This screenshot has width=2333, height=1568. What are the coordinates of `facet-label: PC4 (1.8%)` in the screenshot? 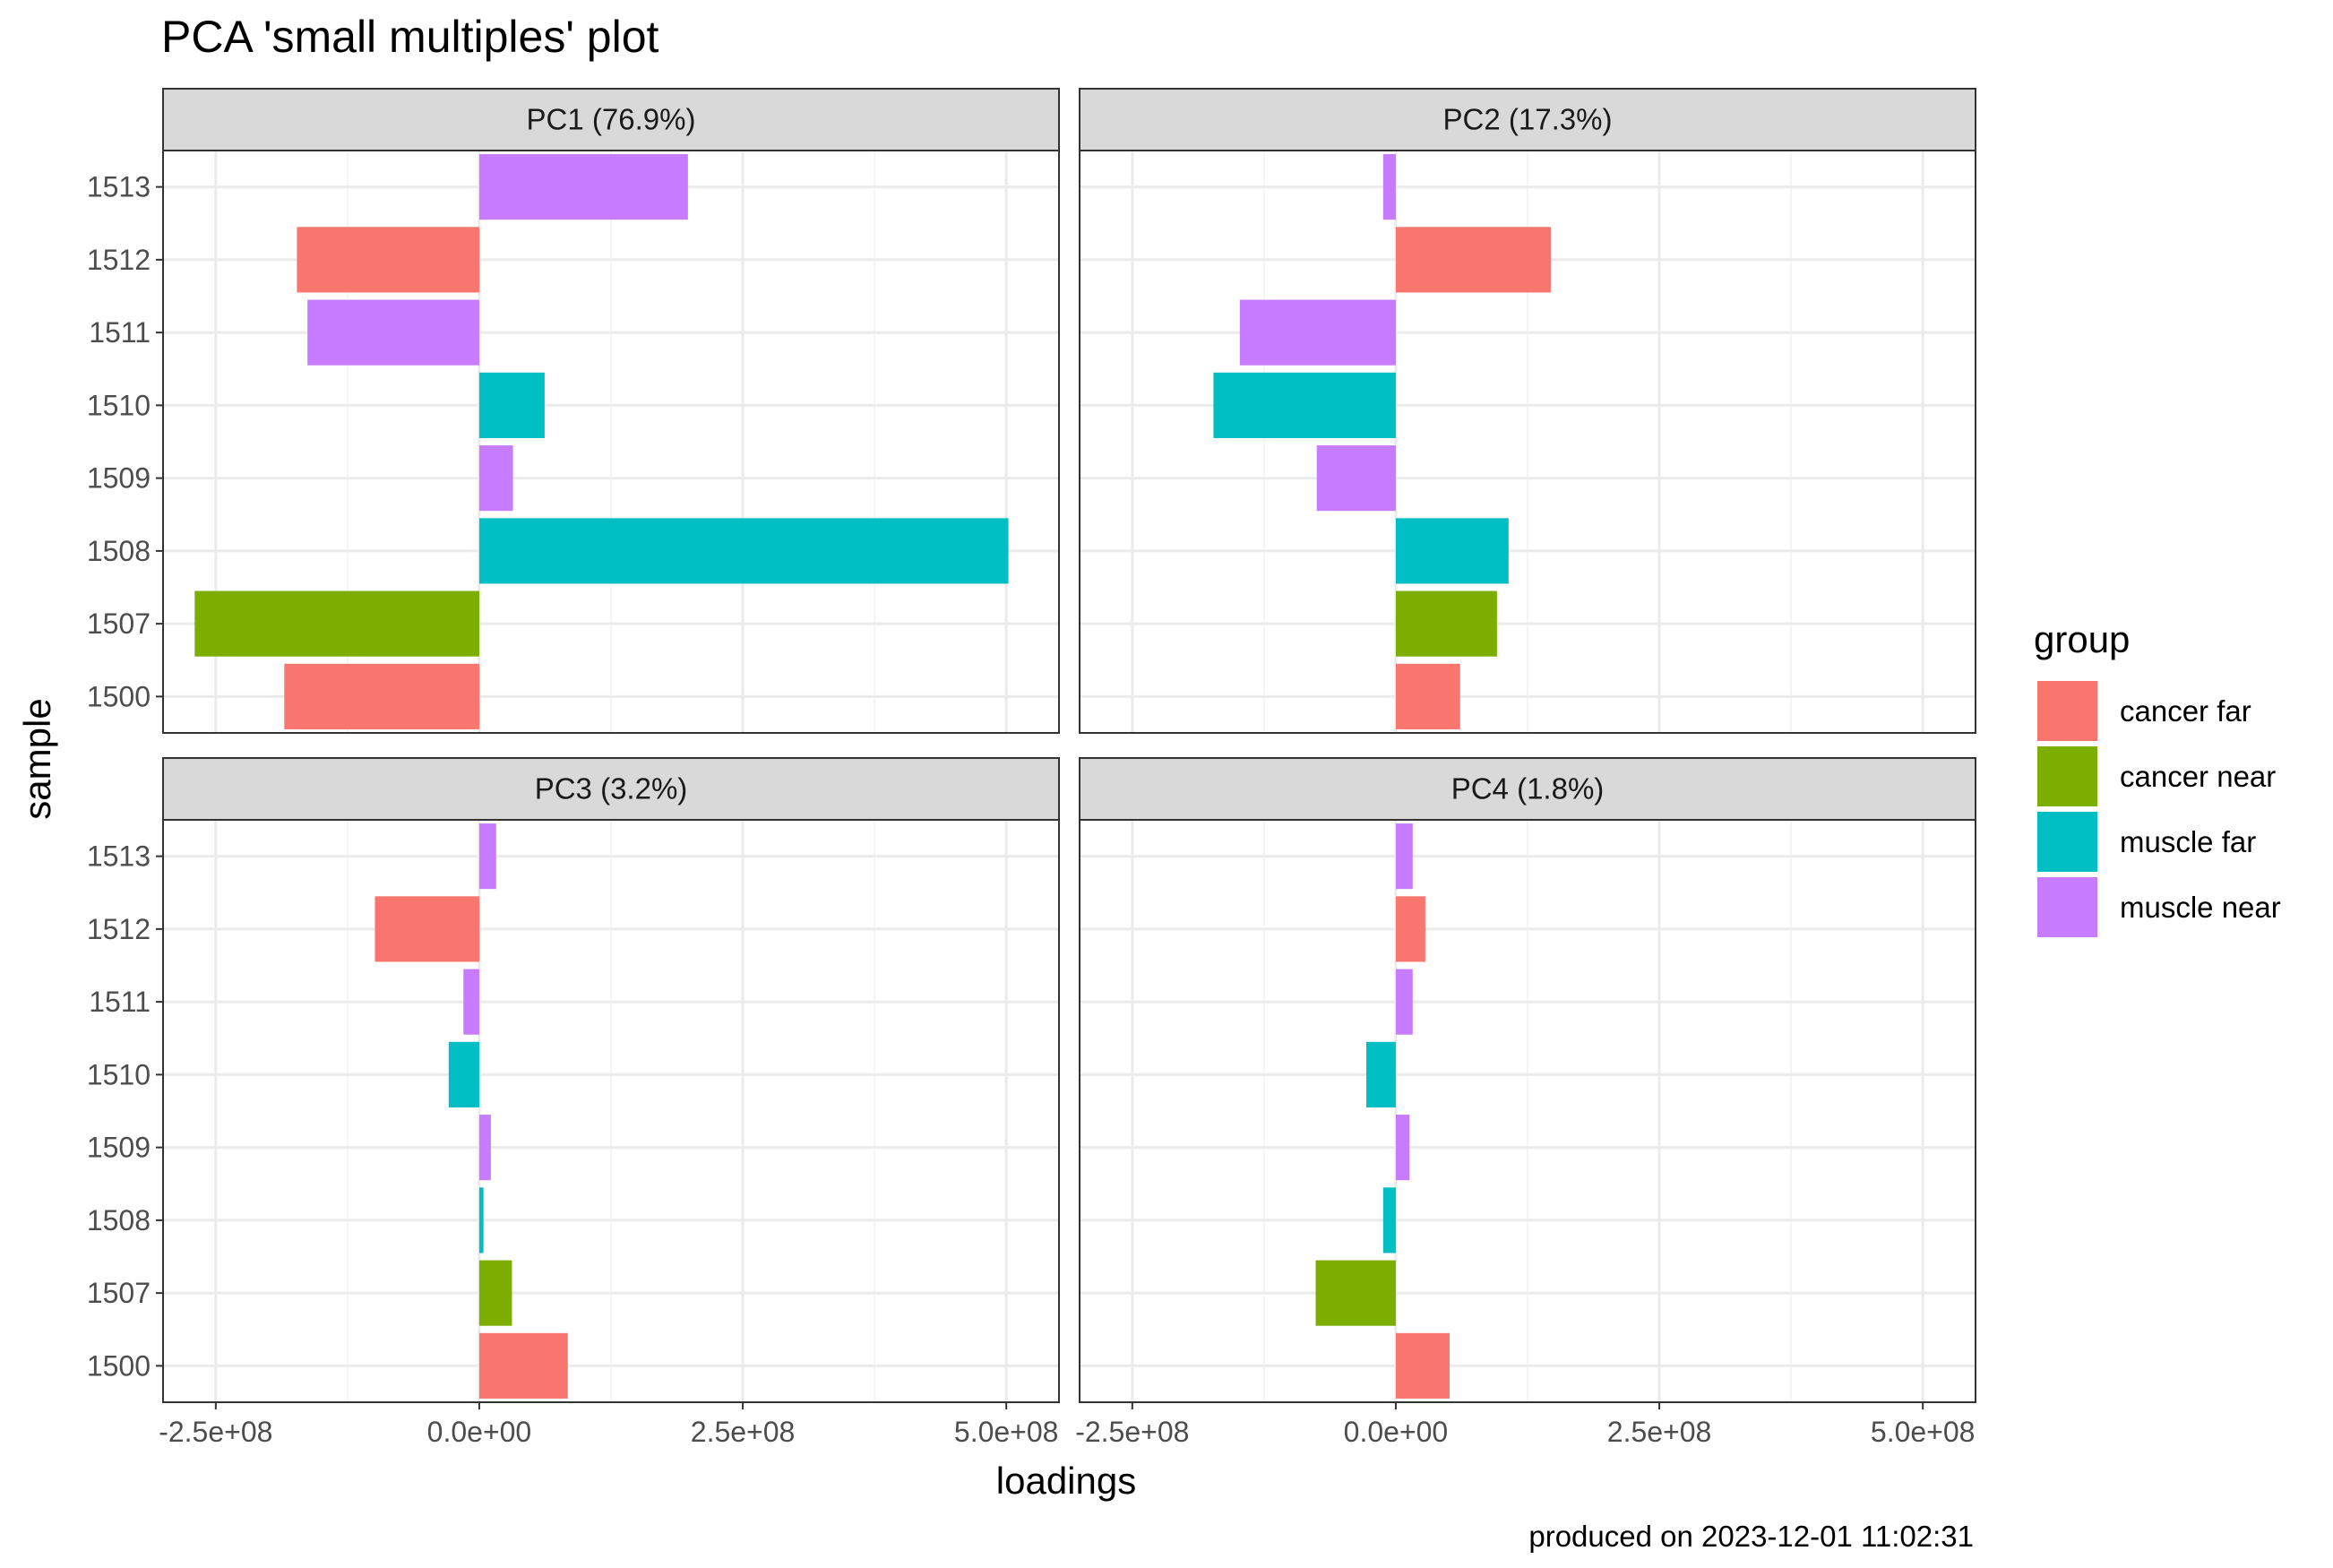 It's located at (1528, 789).